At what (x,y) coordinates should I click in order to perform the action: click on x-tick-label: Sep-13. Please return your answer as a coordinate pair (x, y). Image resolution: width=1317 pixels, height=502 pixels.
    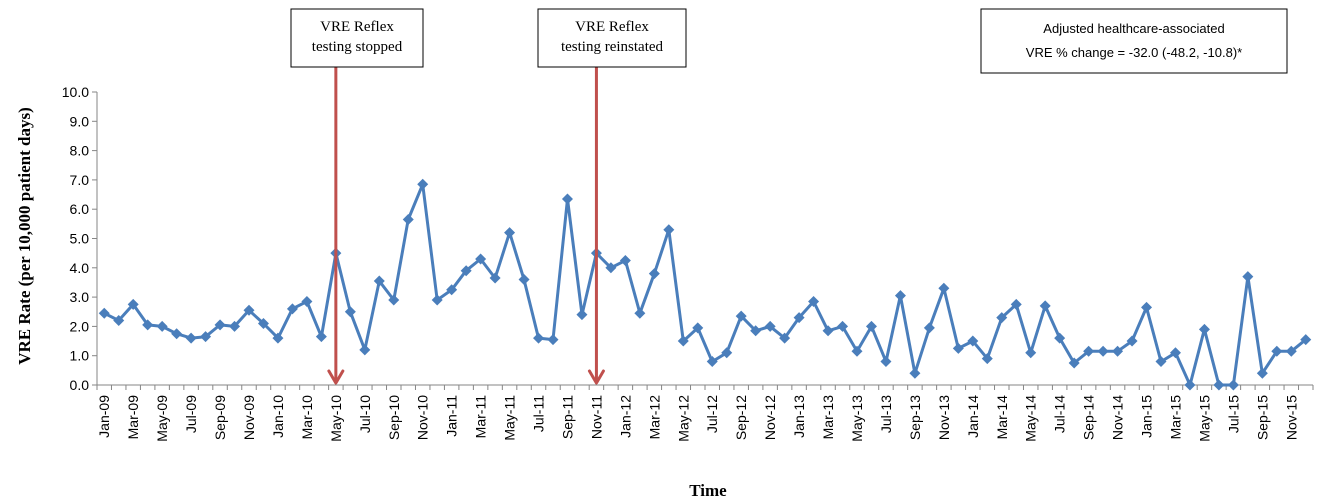
    Looking at the image, I should click on (915, 417).